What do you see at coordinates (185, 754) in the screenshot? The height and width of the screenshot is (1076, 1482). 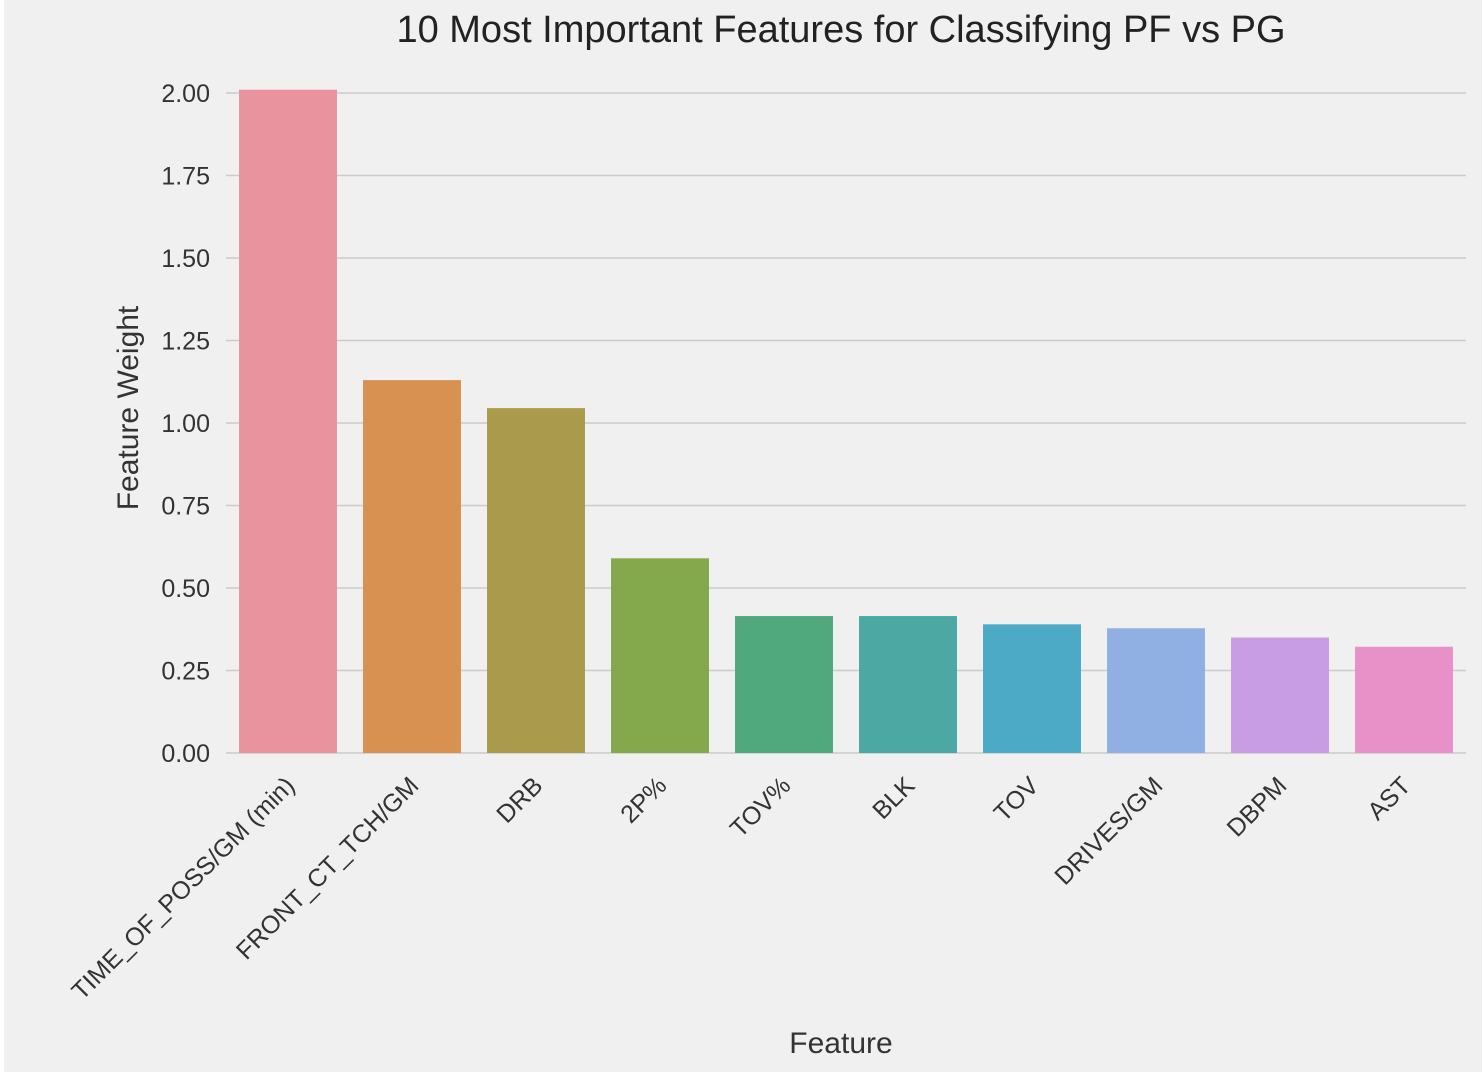 I see `y-tick-label: 0.00` at bounding box center [185, 754].